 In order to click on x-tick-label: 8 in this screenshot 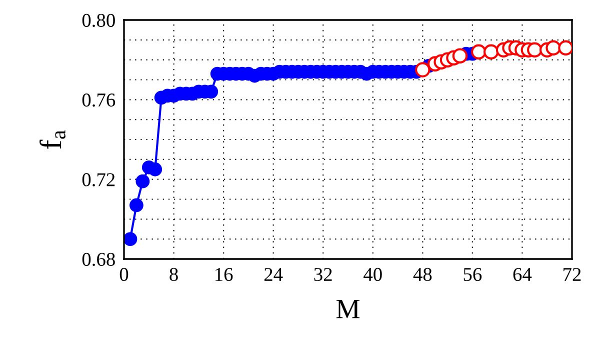, I will do `click(174, 275)`.